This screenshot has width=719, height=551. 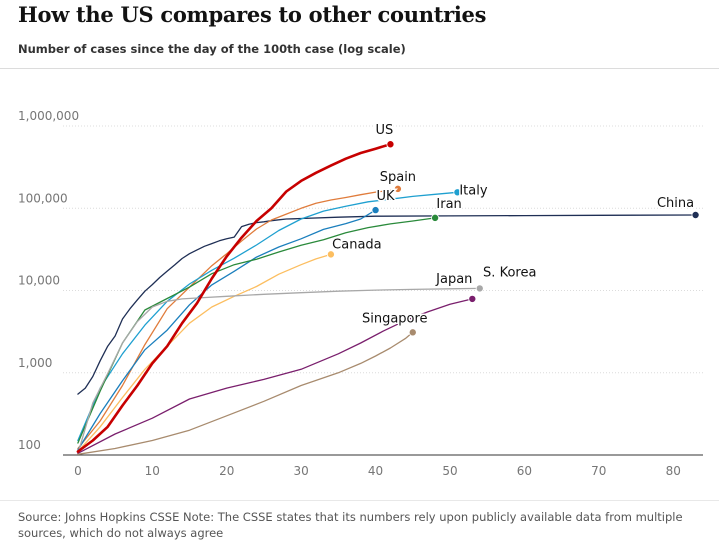 I want to click on label-us: US, so click(x=385, y=130).